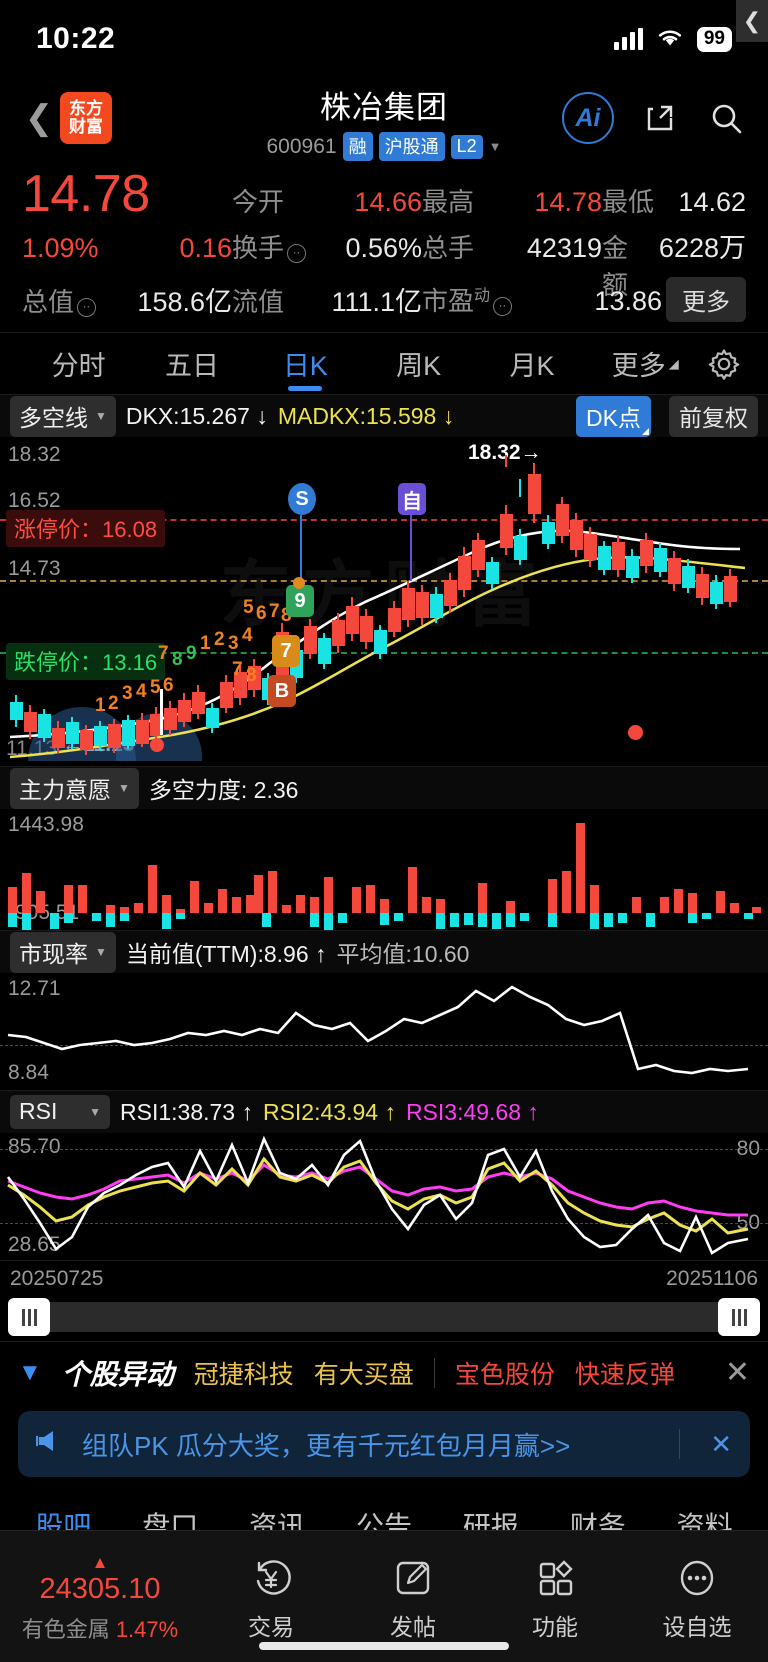  What do you see at coordinates (532, 366) in the screenshot?
I see `tab-monthly-k: 月K` at bounding box center [532, 366].